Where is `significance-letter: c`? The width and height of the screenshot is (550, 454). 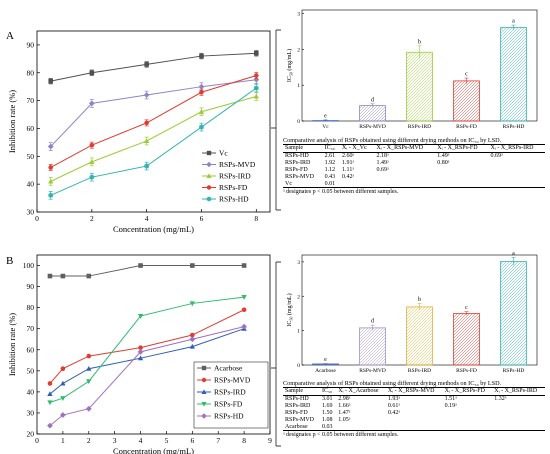 significance-letter: c is located at coordinates (466, 308).